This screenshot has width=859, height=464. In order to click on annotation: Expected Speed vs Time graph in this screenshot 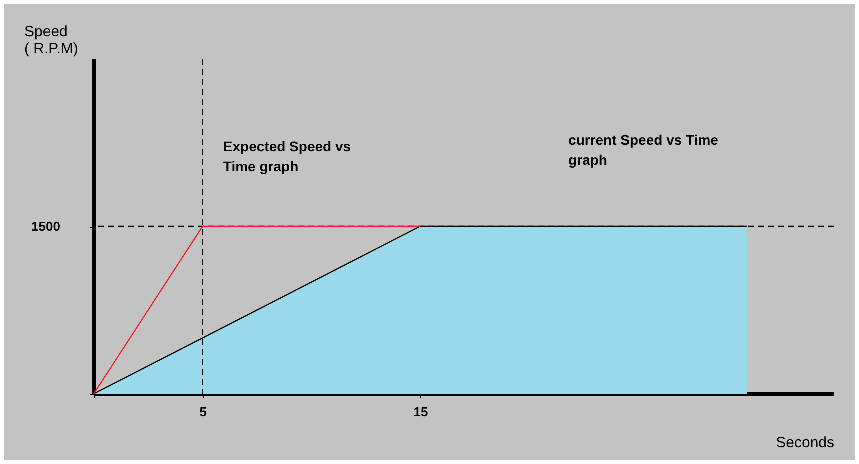, I will do `click(287, 156)`.